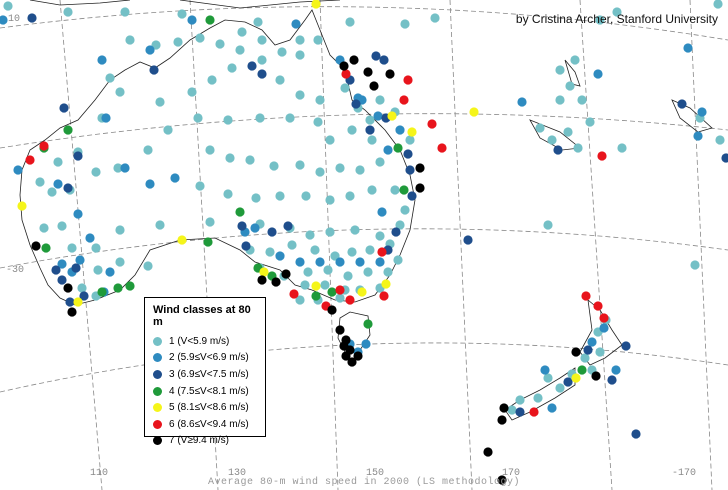 Image resolution: width=728 pixels, height=490 pixels. Describe the element at coordinates (199, 441) in the screenshot. I see `legend-label: 7 (V≥9.4 m/s)` at that location.